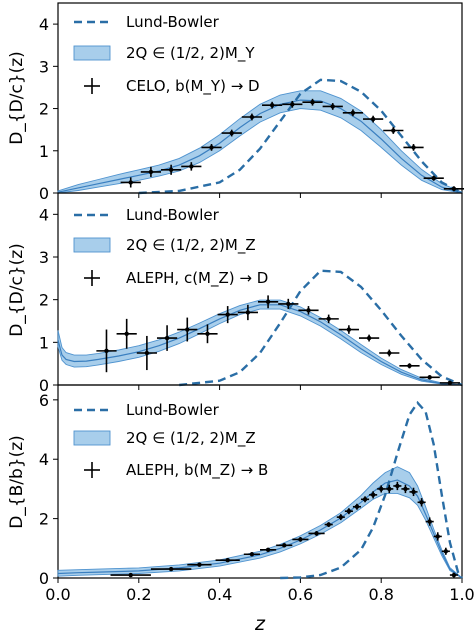 This screenshot has width=474, height=636. I want to click on panel-1-ylabel: D_{D/c}(z), so click(17, 98).